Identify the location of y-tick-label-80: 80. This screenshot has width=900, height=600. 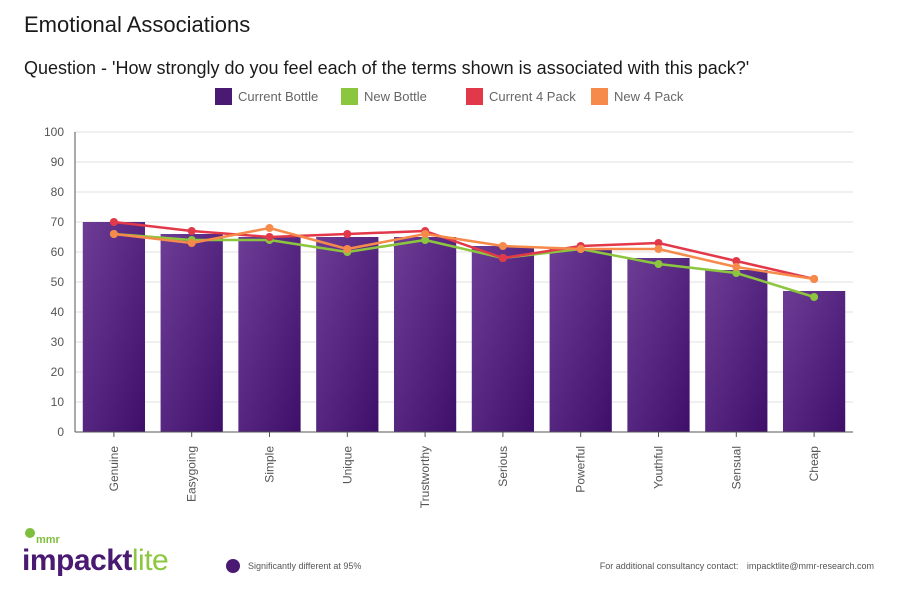
(58, 192).